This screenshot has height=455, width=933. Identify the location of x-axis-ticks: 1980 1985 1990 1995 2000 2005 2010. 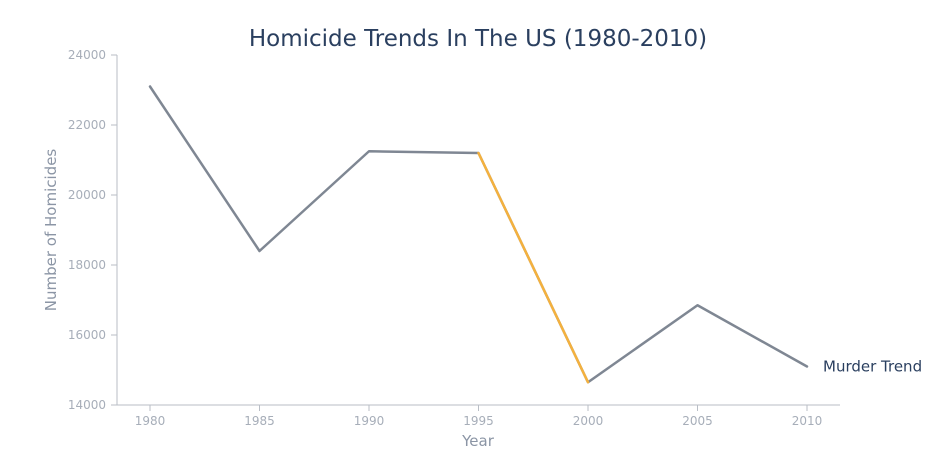
(479, 416).